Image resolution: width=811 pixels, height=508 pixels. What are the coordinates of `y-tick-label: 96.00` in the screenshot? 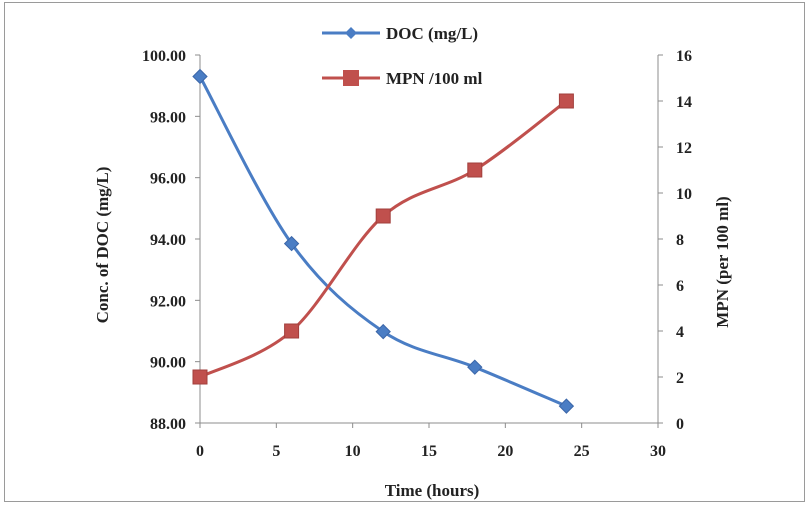 It's located at (168, 179).